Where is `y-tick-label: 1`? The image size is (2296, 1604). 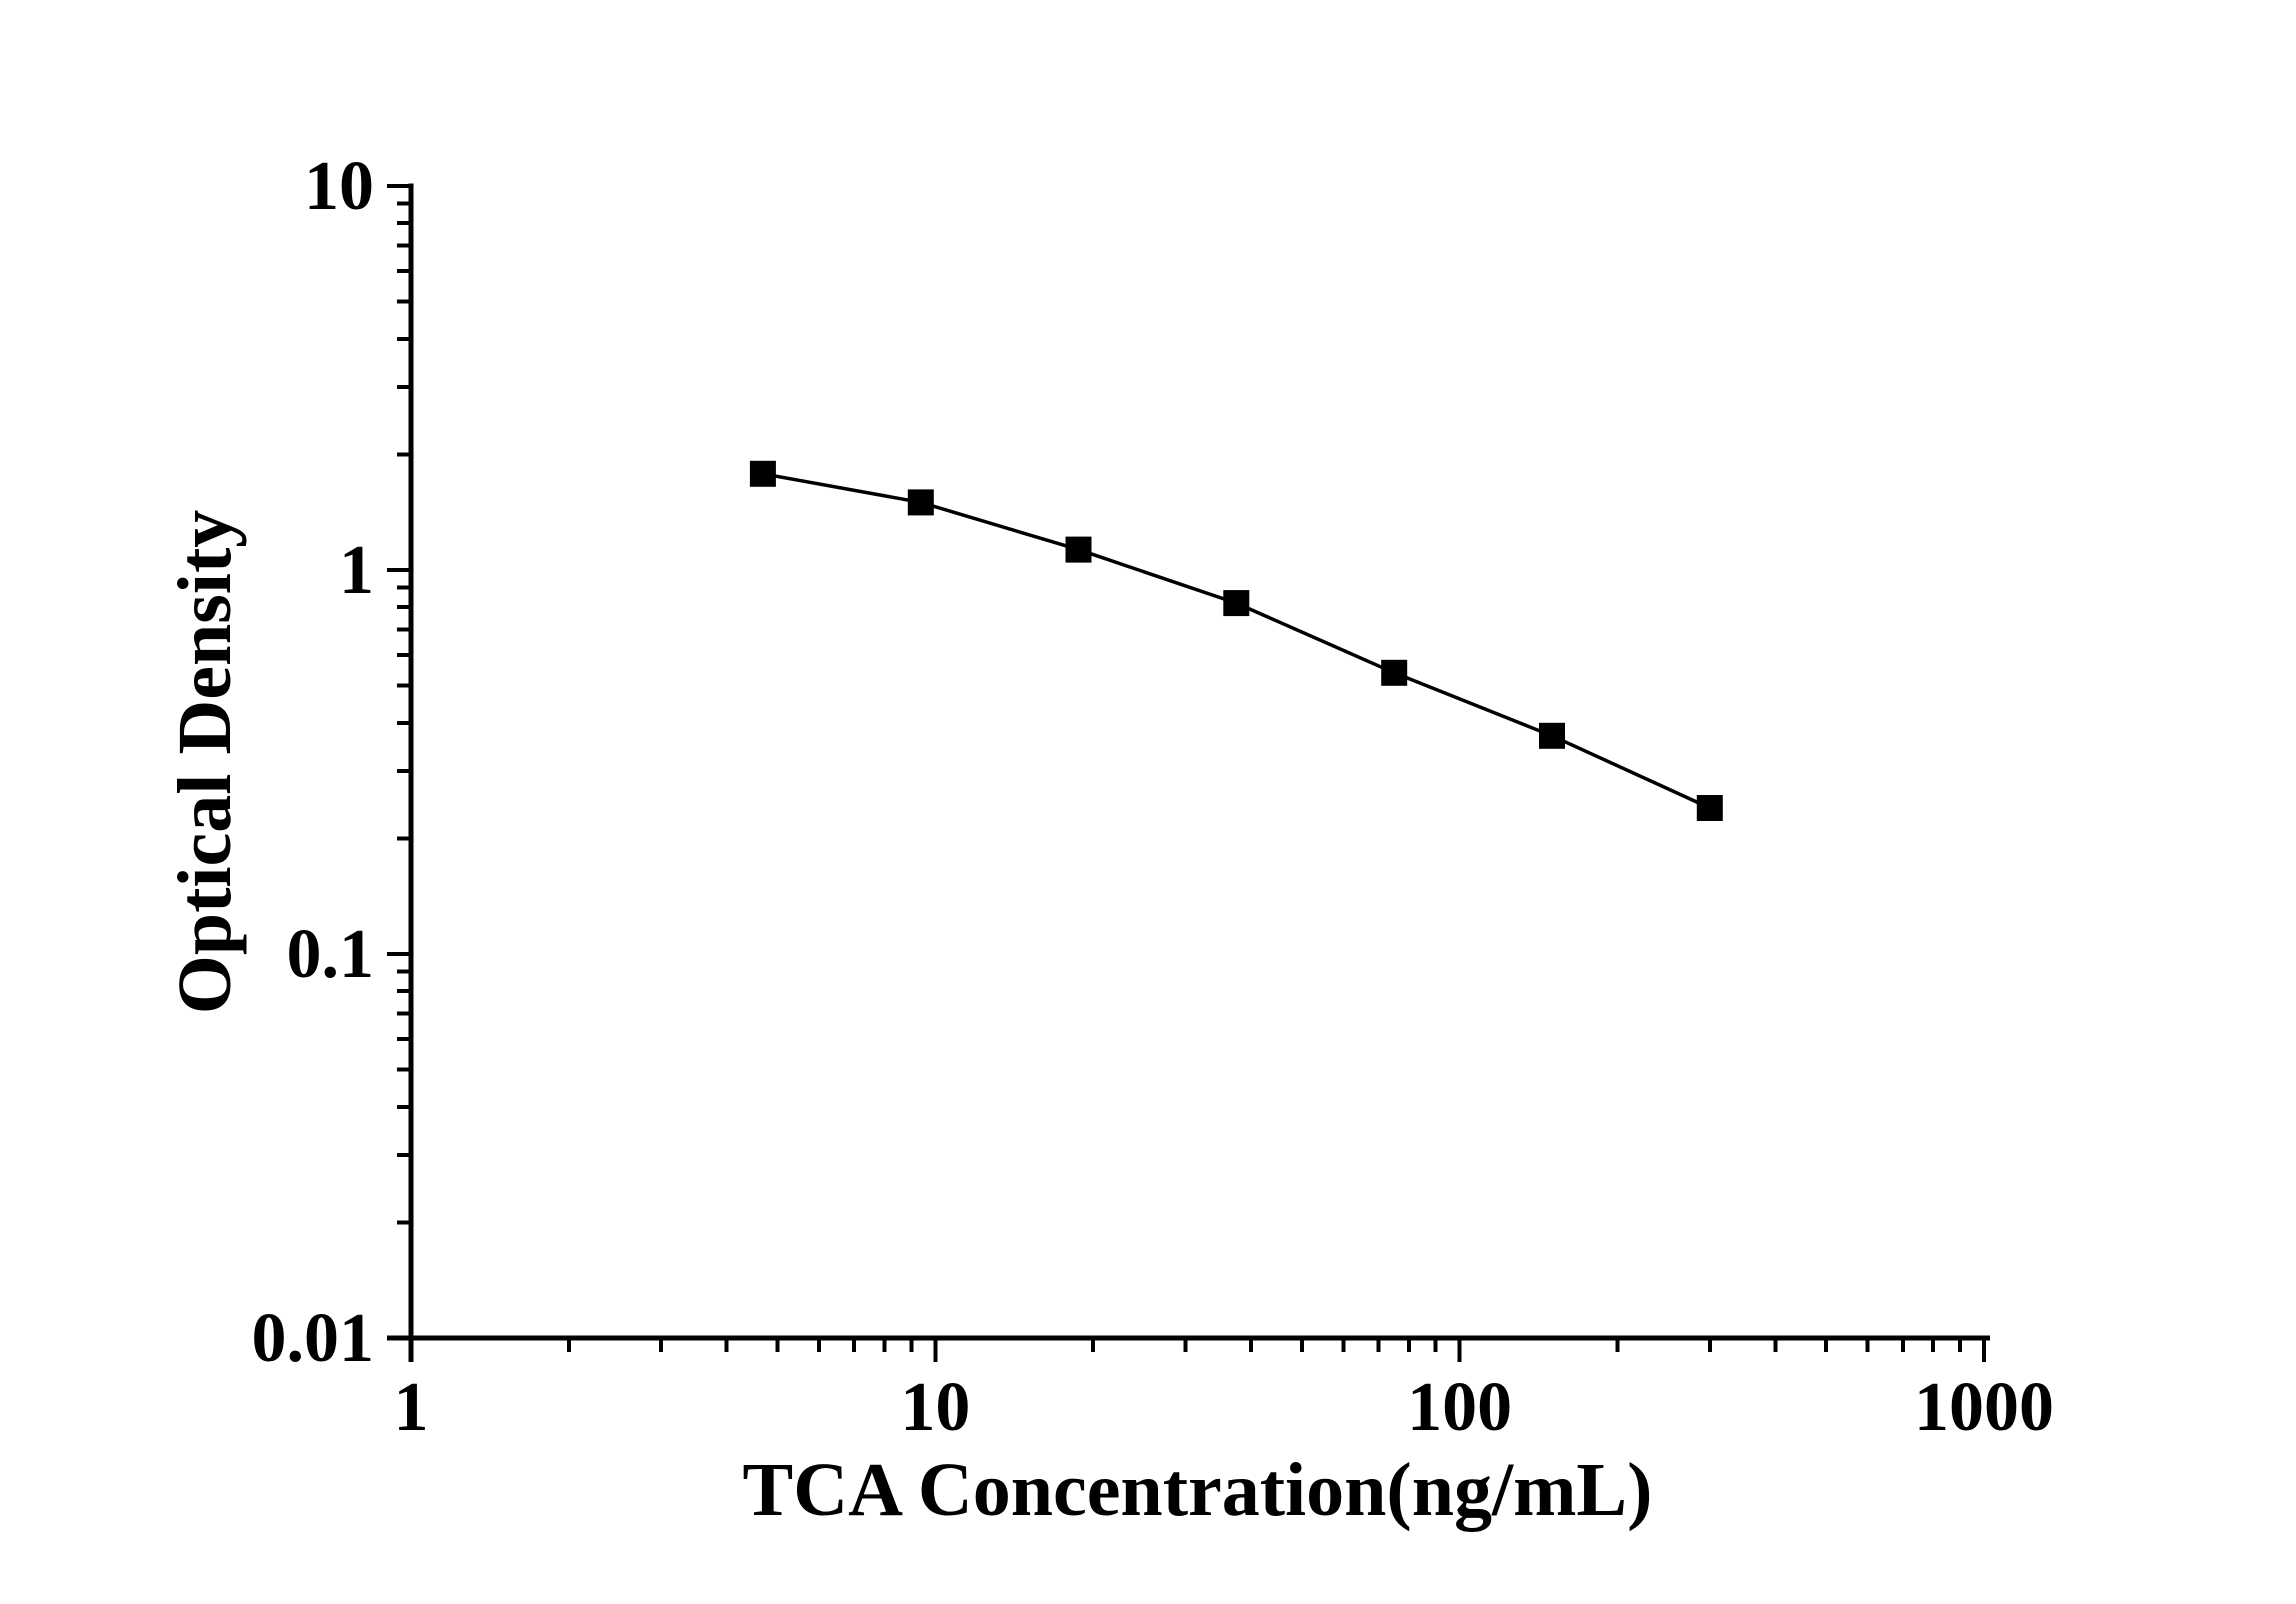
y-tick-label: 1 is located at coordinates (356, 570).